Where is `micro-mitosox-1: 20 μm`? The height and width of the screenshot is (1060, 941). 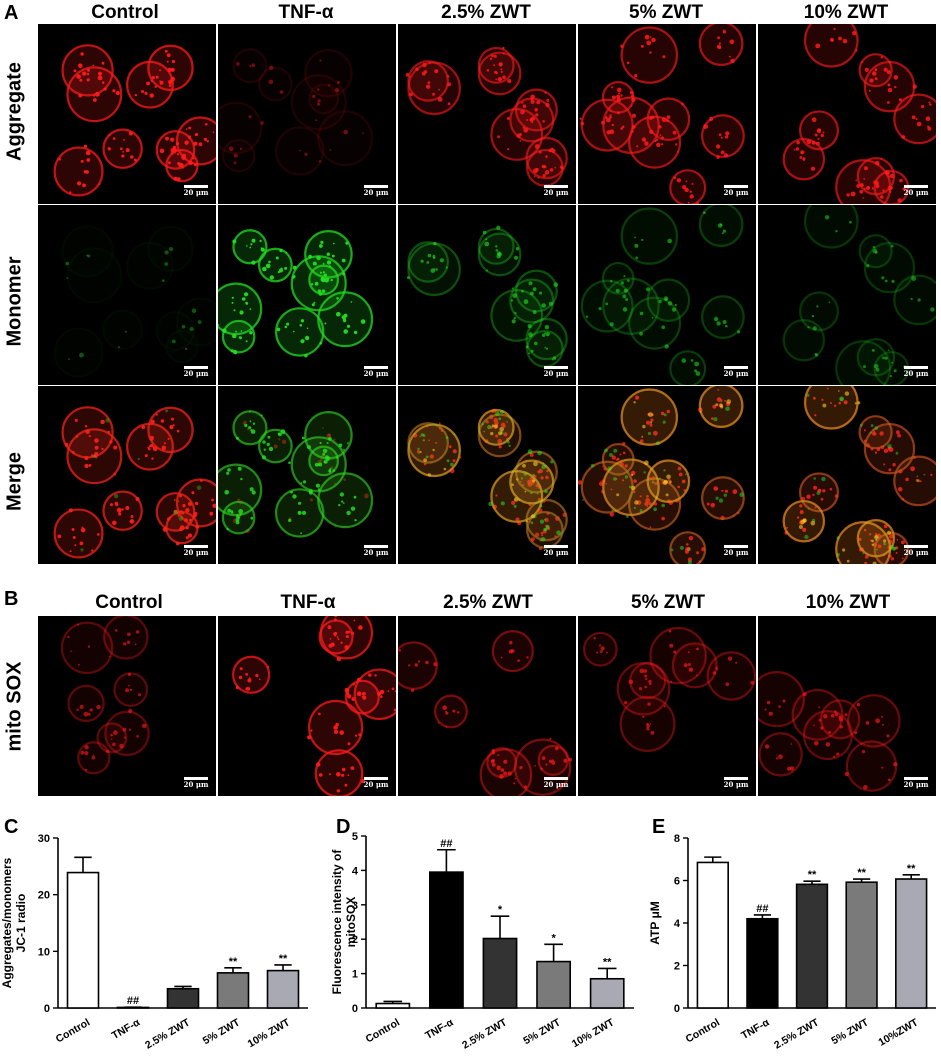 micro-mitosox-1: 20 μm is located at coordinates (307, 706).